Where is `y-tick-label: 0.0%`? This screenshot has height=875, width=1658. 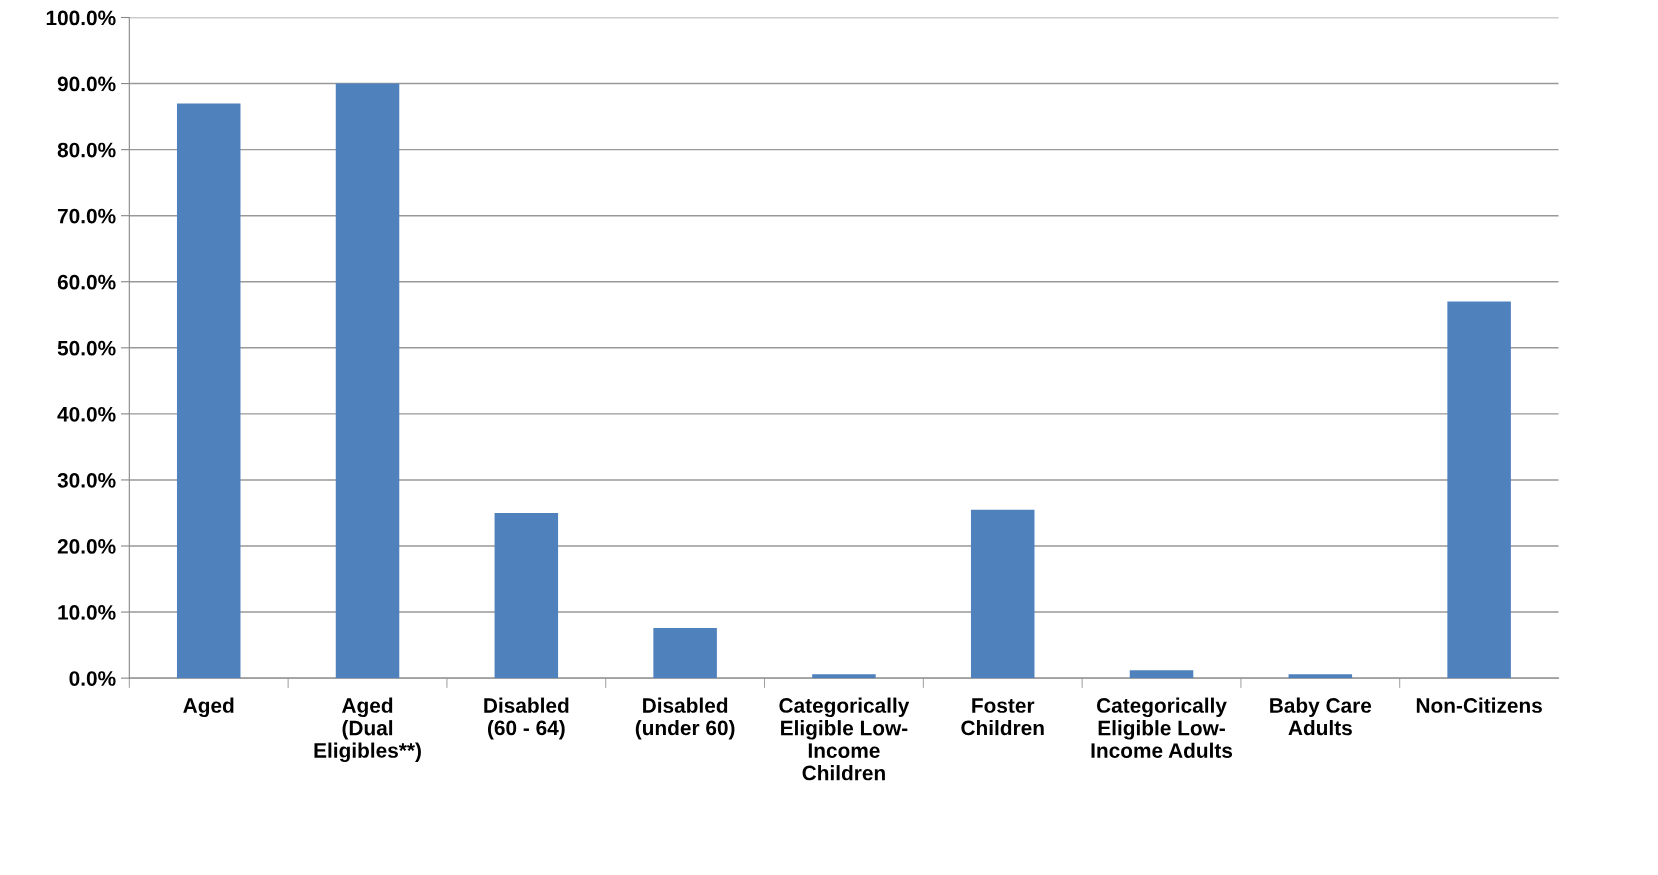 y-tick-label: 0.0% is located at coordinates (92, 678).